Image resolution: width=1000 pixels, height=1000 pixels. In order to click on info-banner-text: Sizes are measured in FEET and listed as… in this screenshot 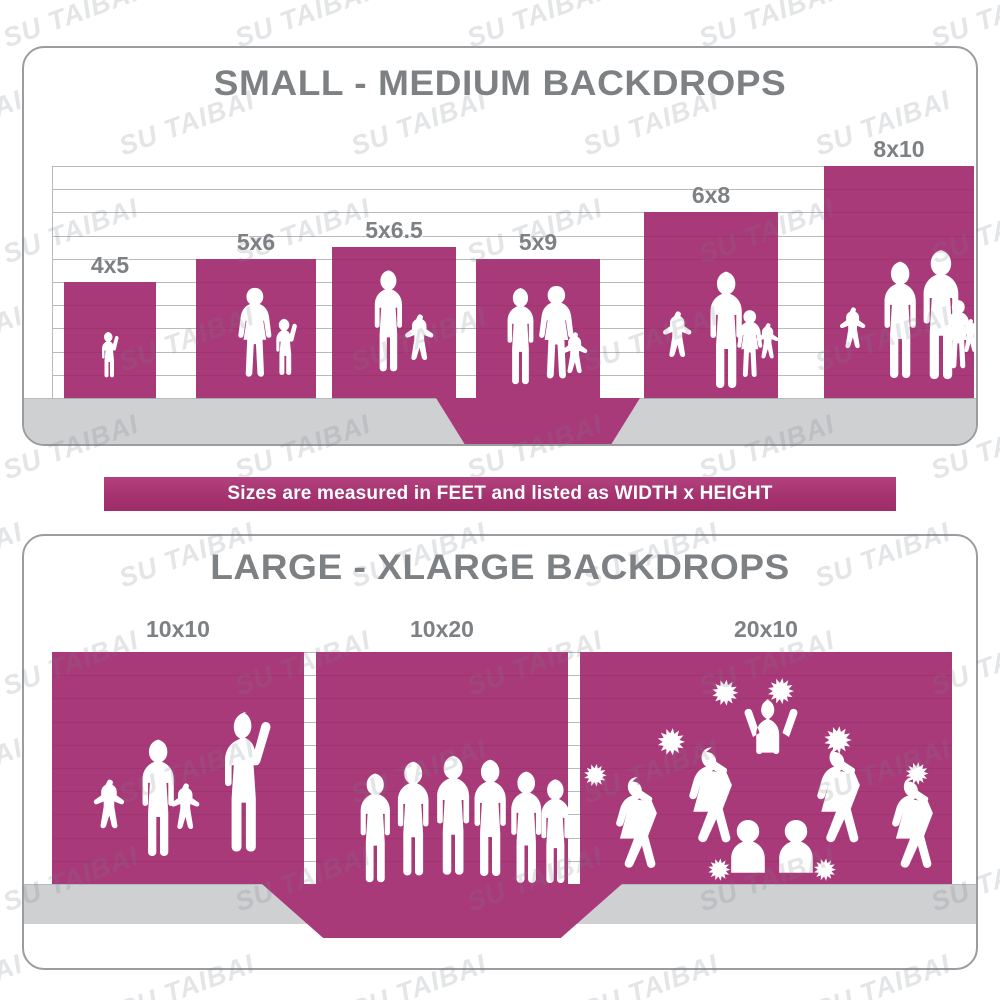, I will do `click(500, 493)`.